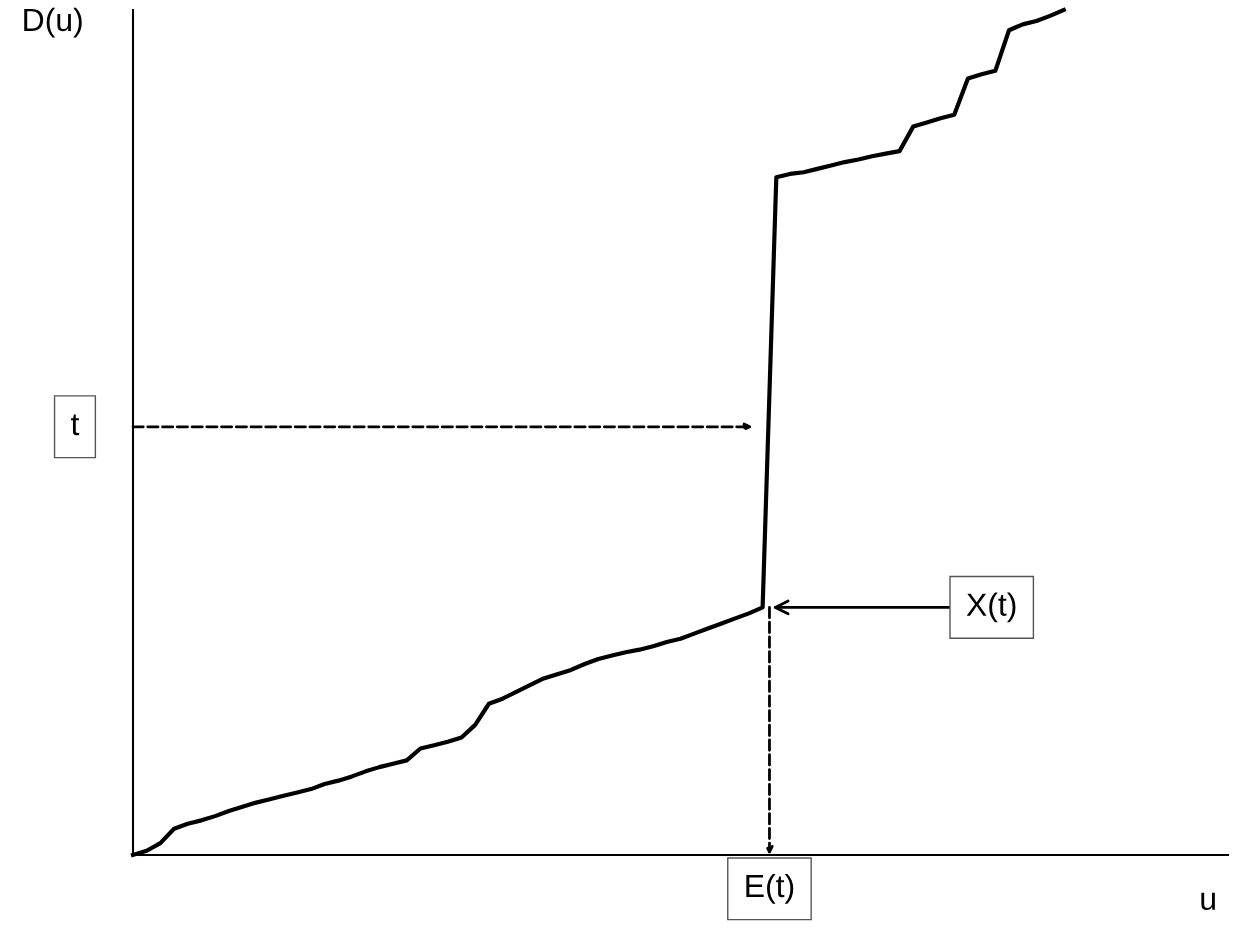  Describe the element at coordinates (770, 888) in the screenshot. I see `text: E(t)` at that location.